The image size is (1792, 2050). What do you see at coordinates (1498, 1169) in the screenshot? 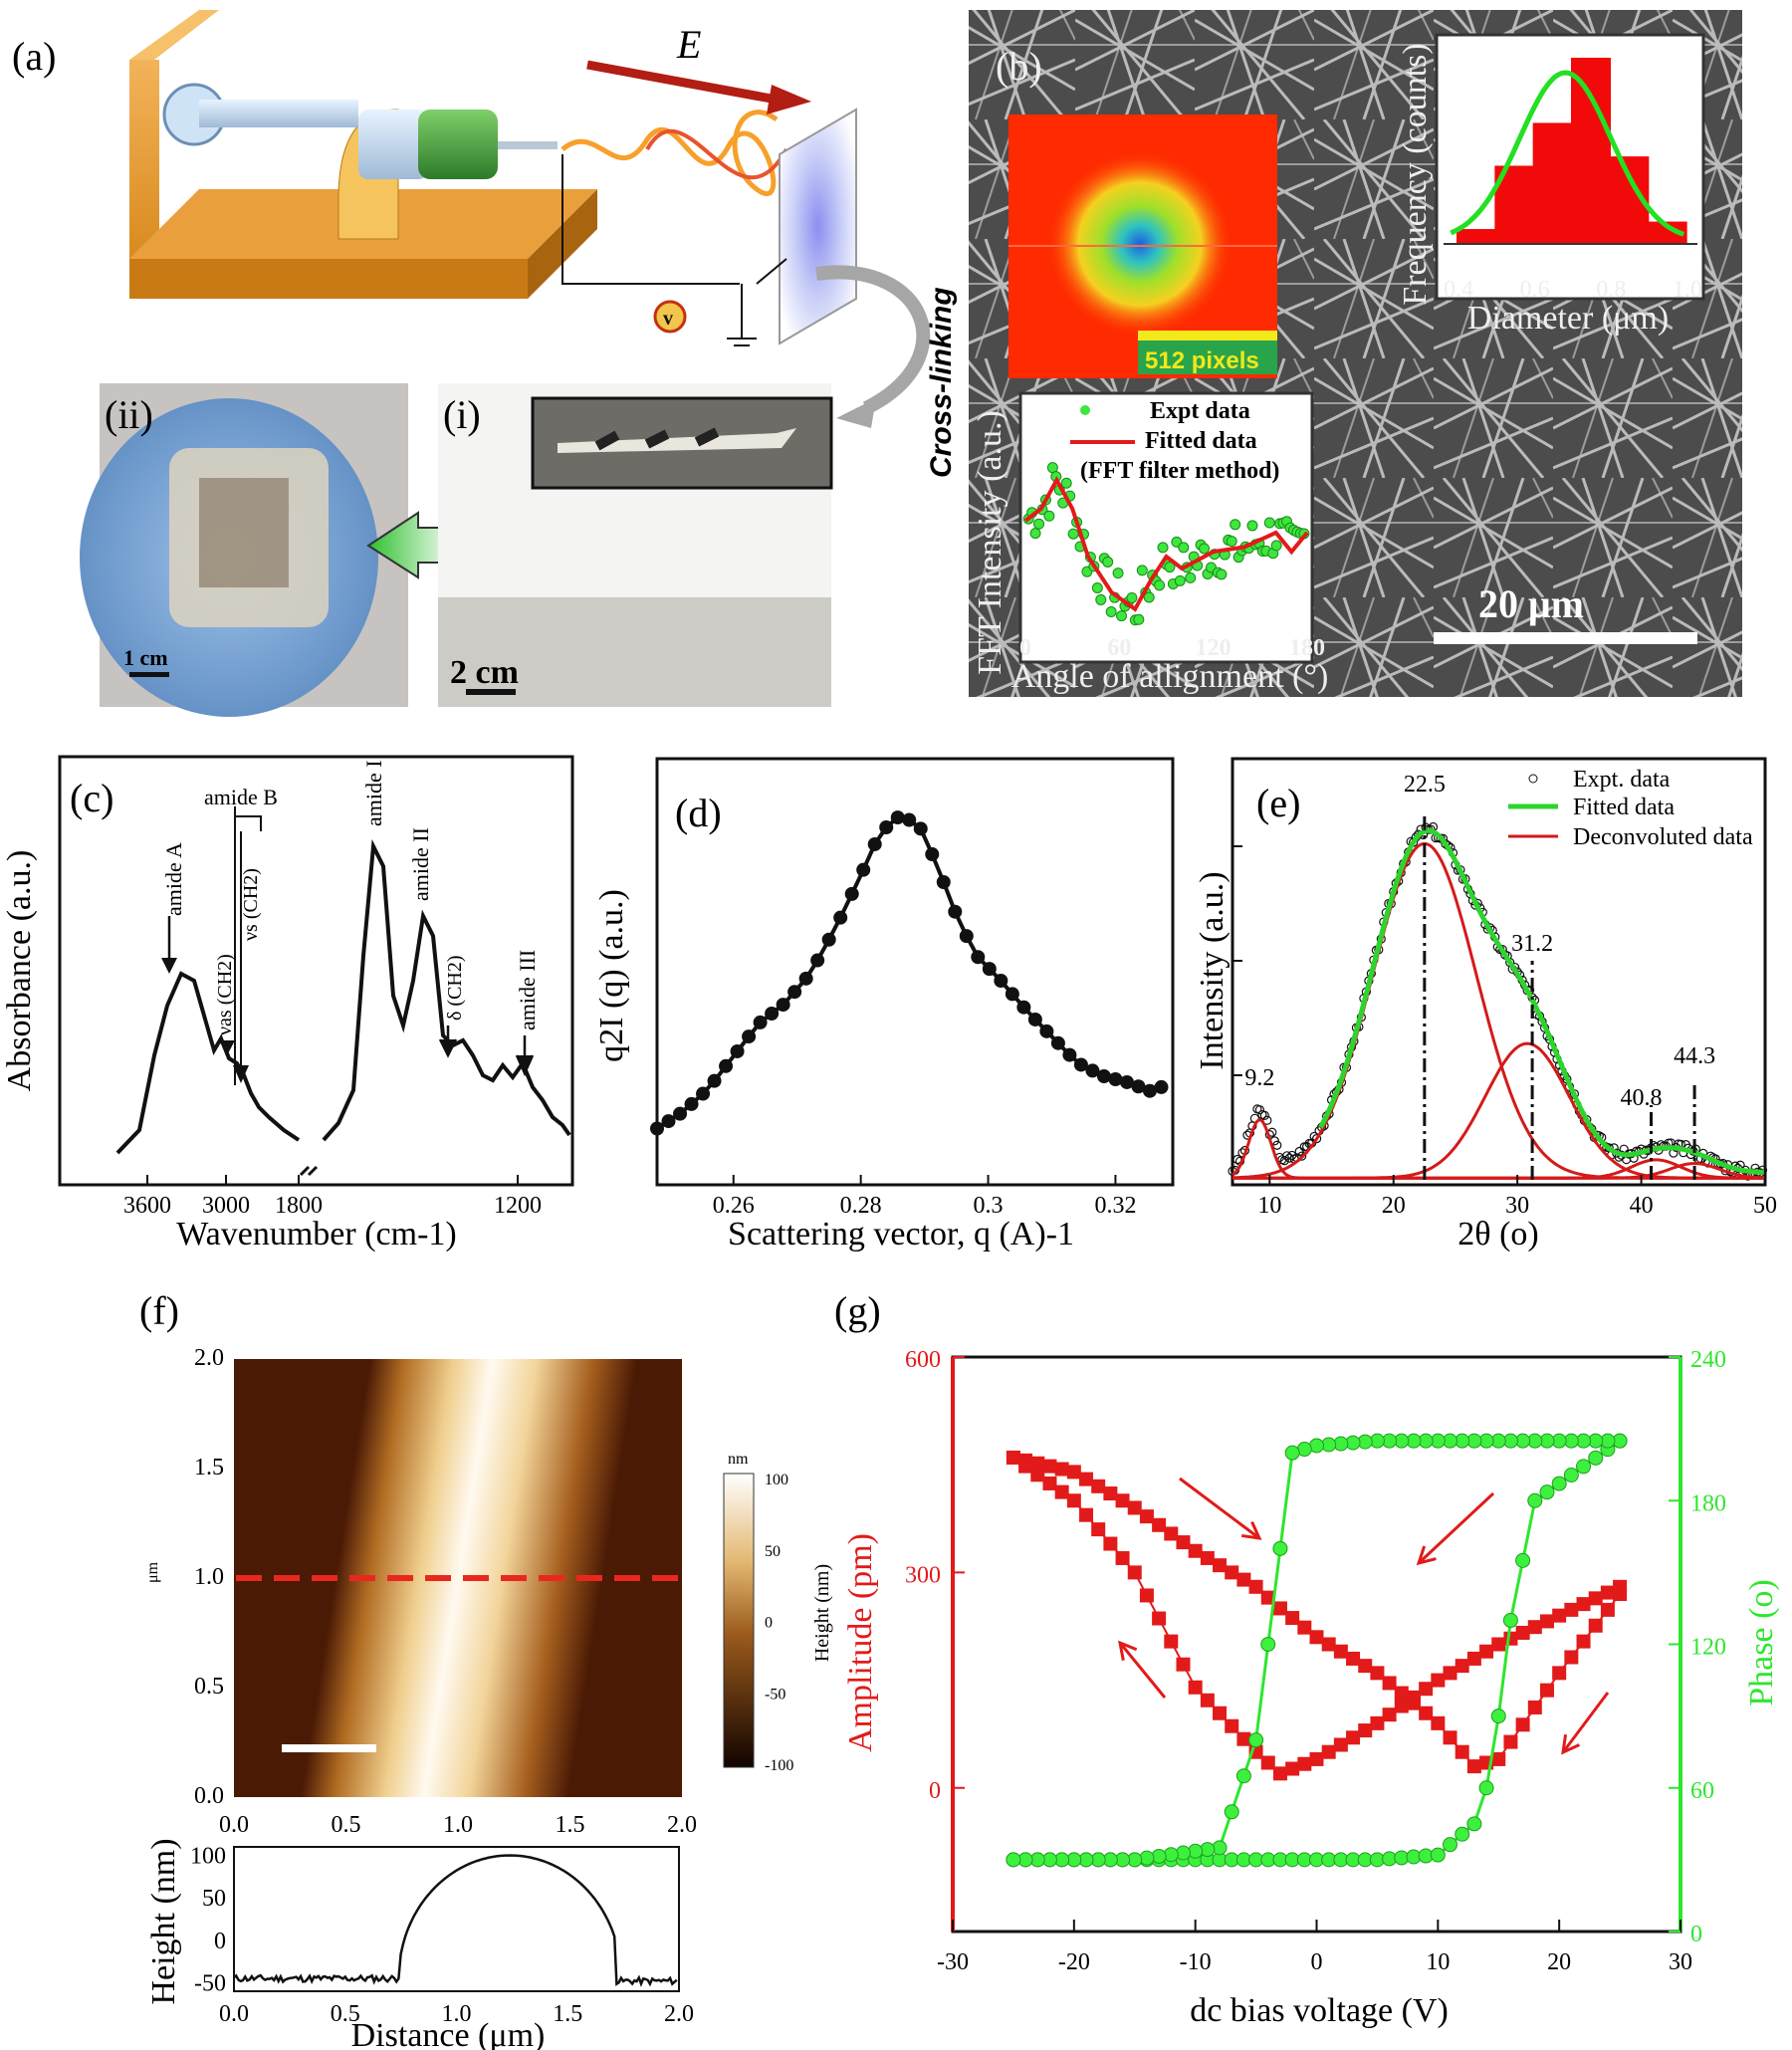
I see `deconvoluted-peak` at bounding box center [1498, 1169].